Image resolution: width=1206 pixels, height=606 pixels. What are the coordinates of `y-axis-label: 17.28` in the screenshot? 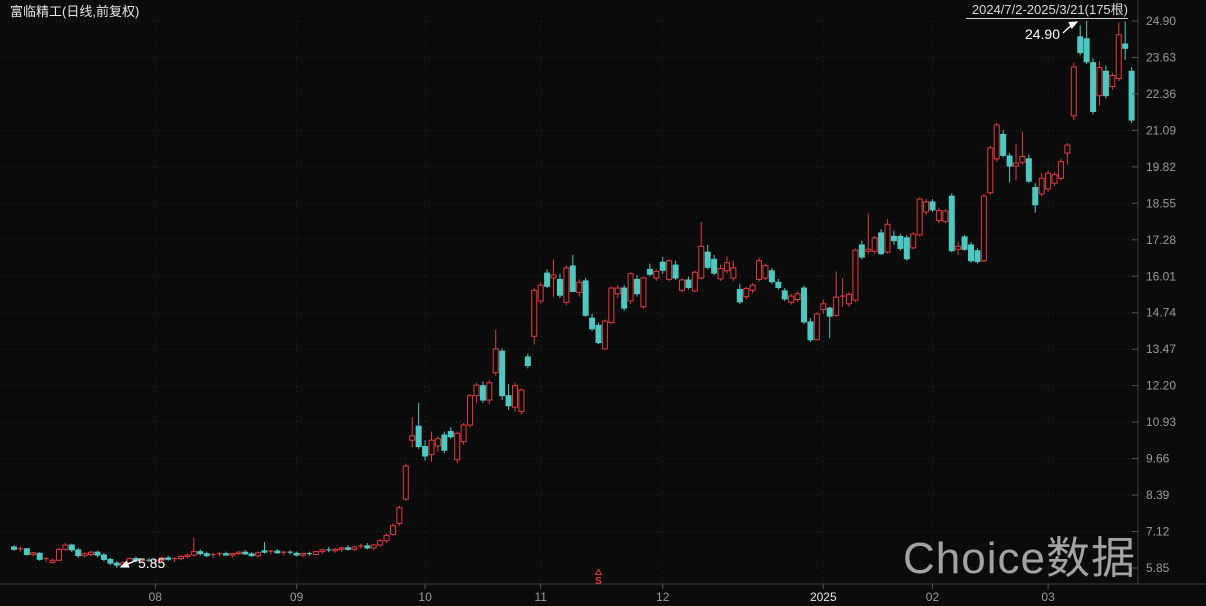 It's located at (1161, 240).